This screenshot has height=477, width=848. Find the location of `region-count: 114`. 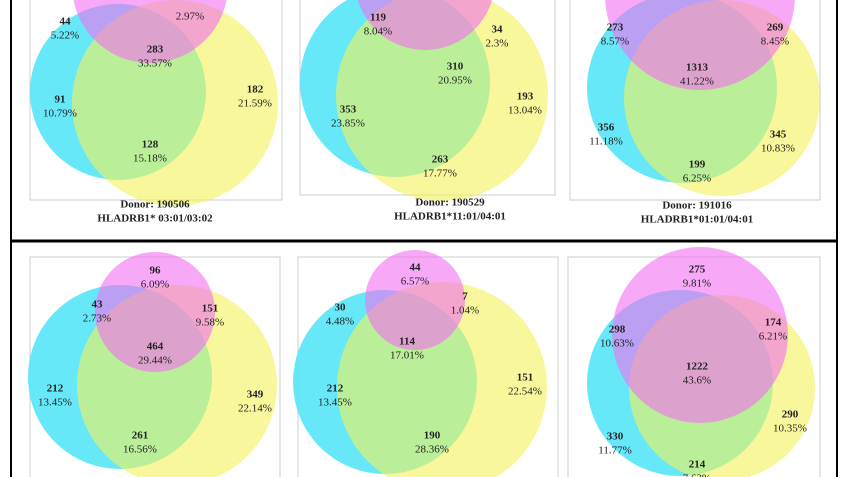

region-count: 114 is located at coordinates (407, 342).